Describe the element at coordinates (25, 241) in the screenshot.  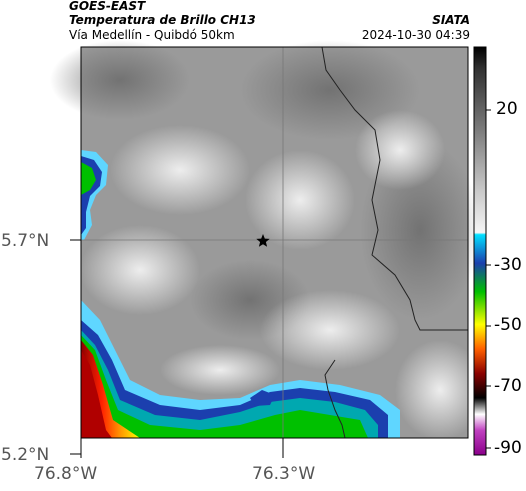
I see `y-tick-label-1: 5.7°N` at that location.